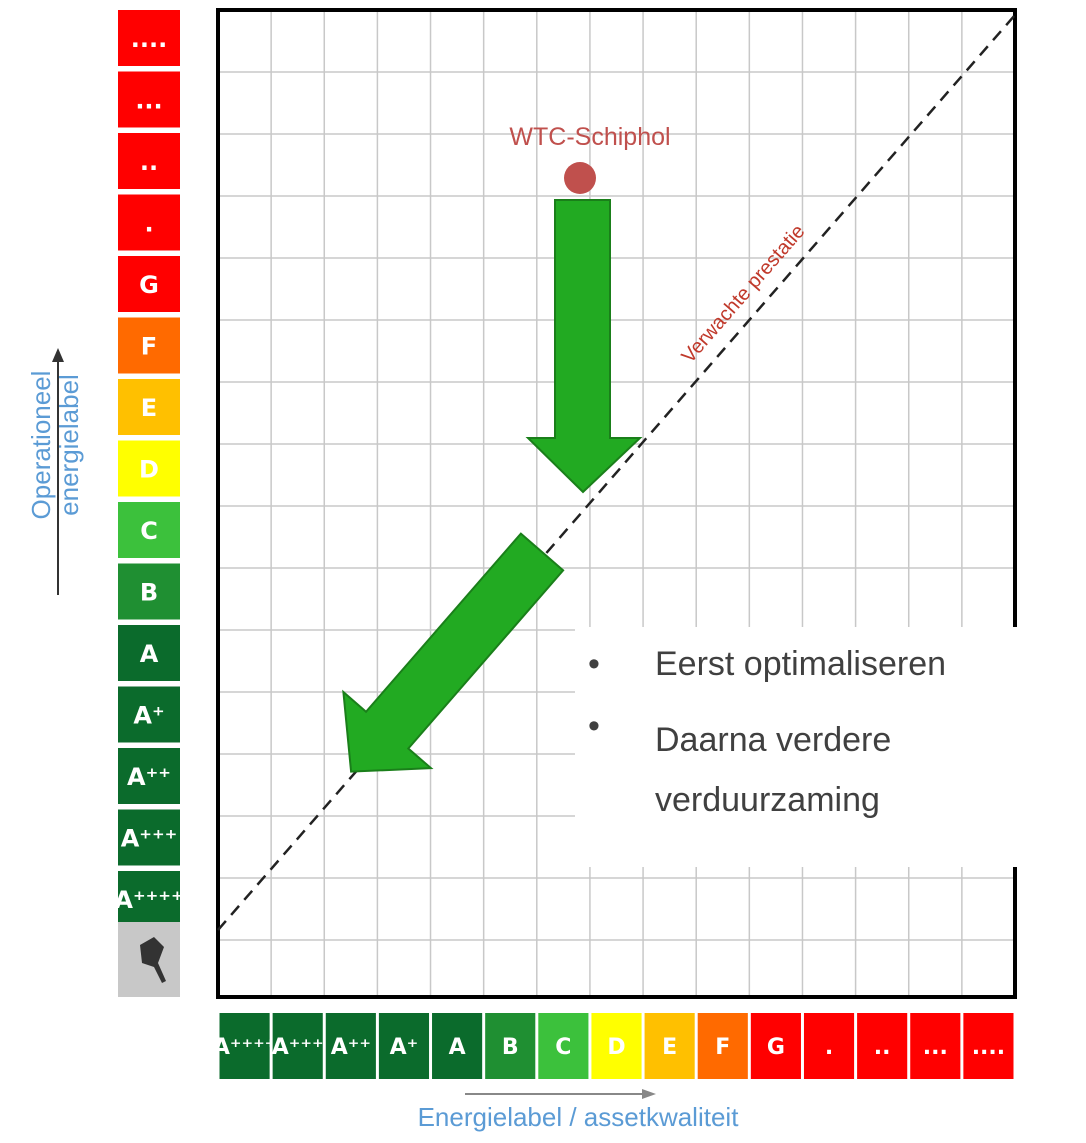 This screenshot has height=1143, width=1086. What do you see at coordinates (649, 1094) in the screenshot?
I see `x-arrow-head` at bounding box center [649, 1094].